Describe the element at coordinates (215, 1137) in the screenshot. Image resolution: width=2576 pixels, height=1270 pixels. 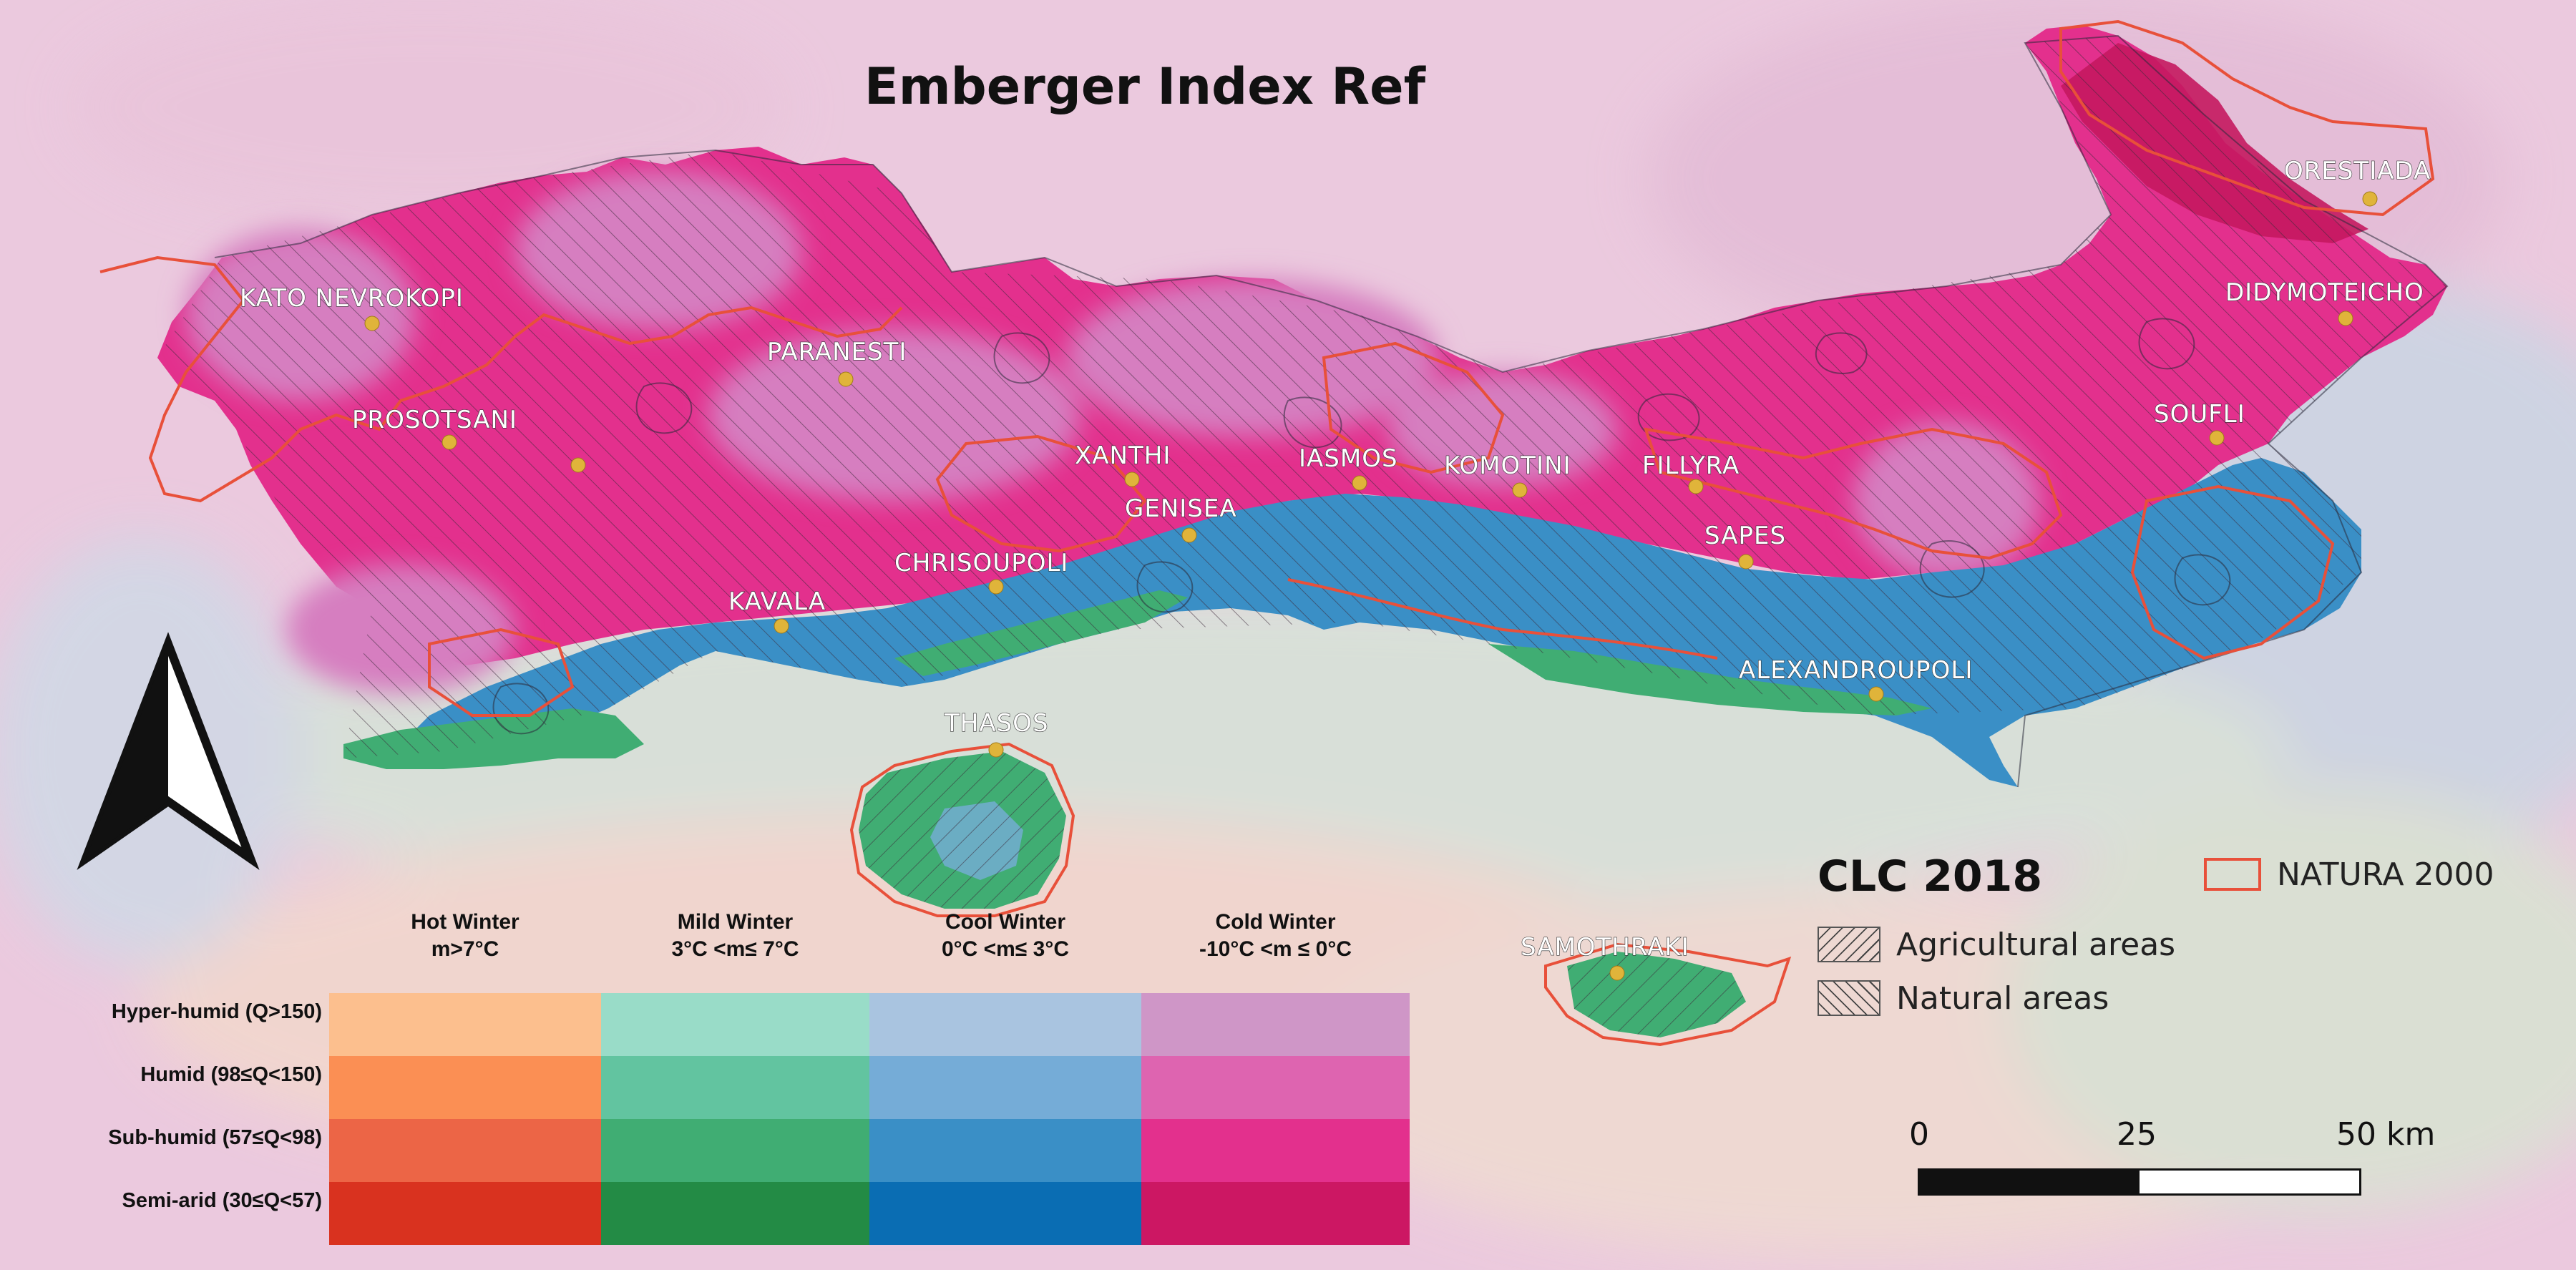
I see `legend-row-label: Sub-humid (57≤Q<98)` at that location.